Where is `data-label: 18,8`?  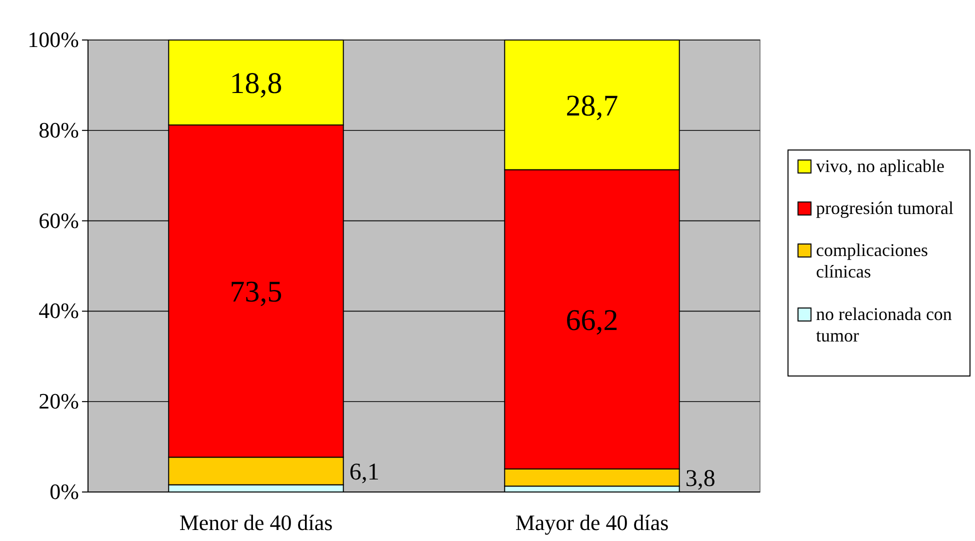
data-label: 18,8 is located at coordinates (256, 83).